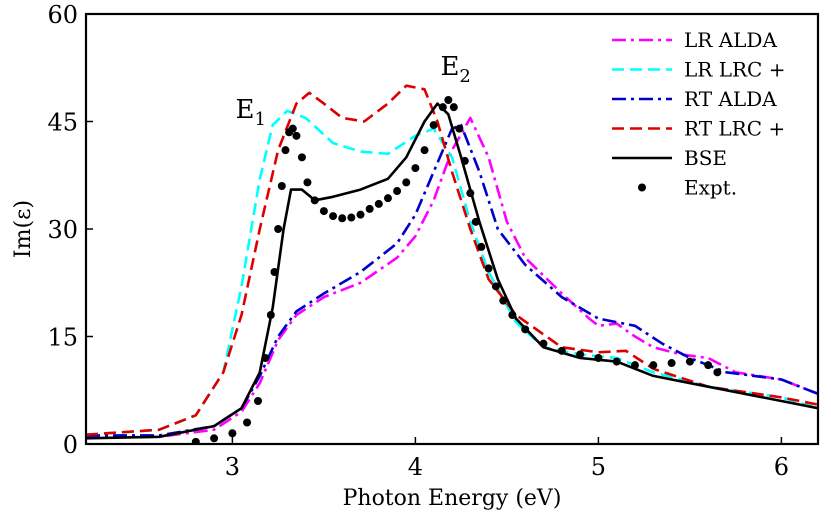 This screenshot has width=831, height=529. Describe the element at coordinates (70, 445) in the screenshot. I see `y-tick-label: 0` at that location.